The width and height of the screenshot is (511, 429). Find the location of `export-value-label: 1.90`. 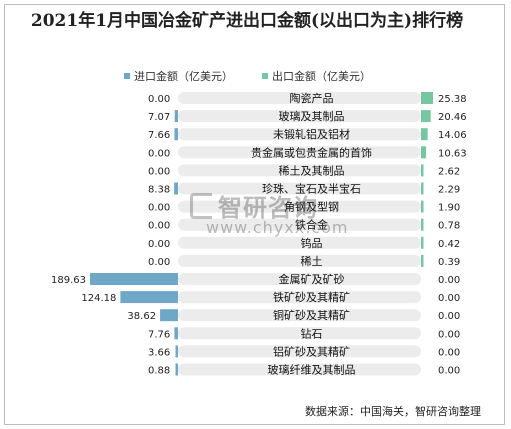

export-value-label: 1.90 is located at coordinates (449, 208).